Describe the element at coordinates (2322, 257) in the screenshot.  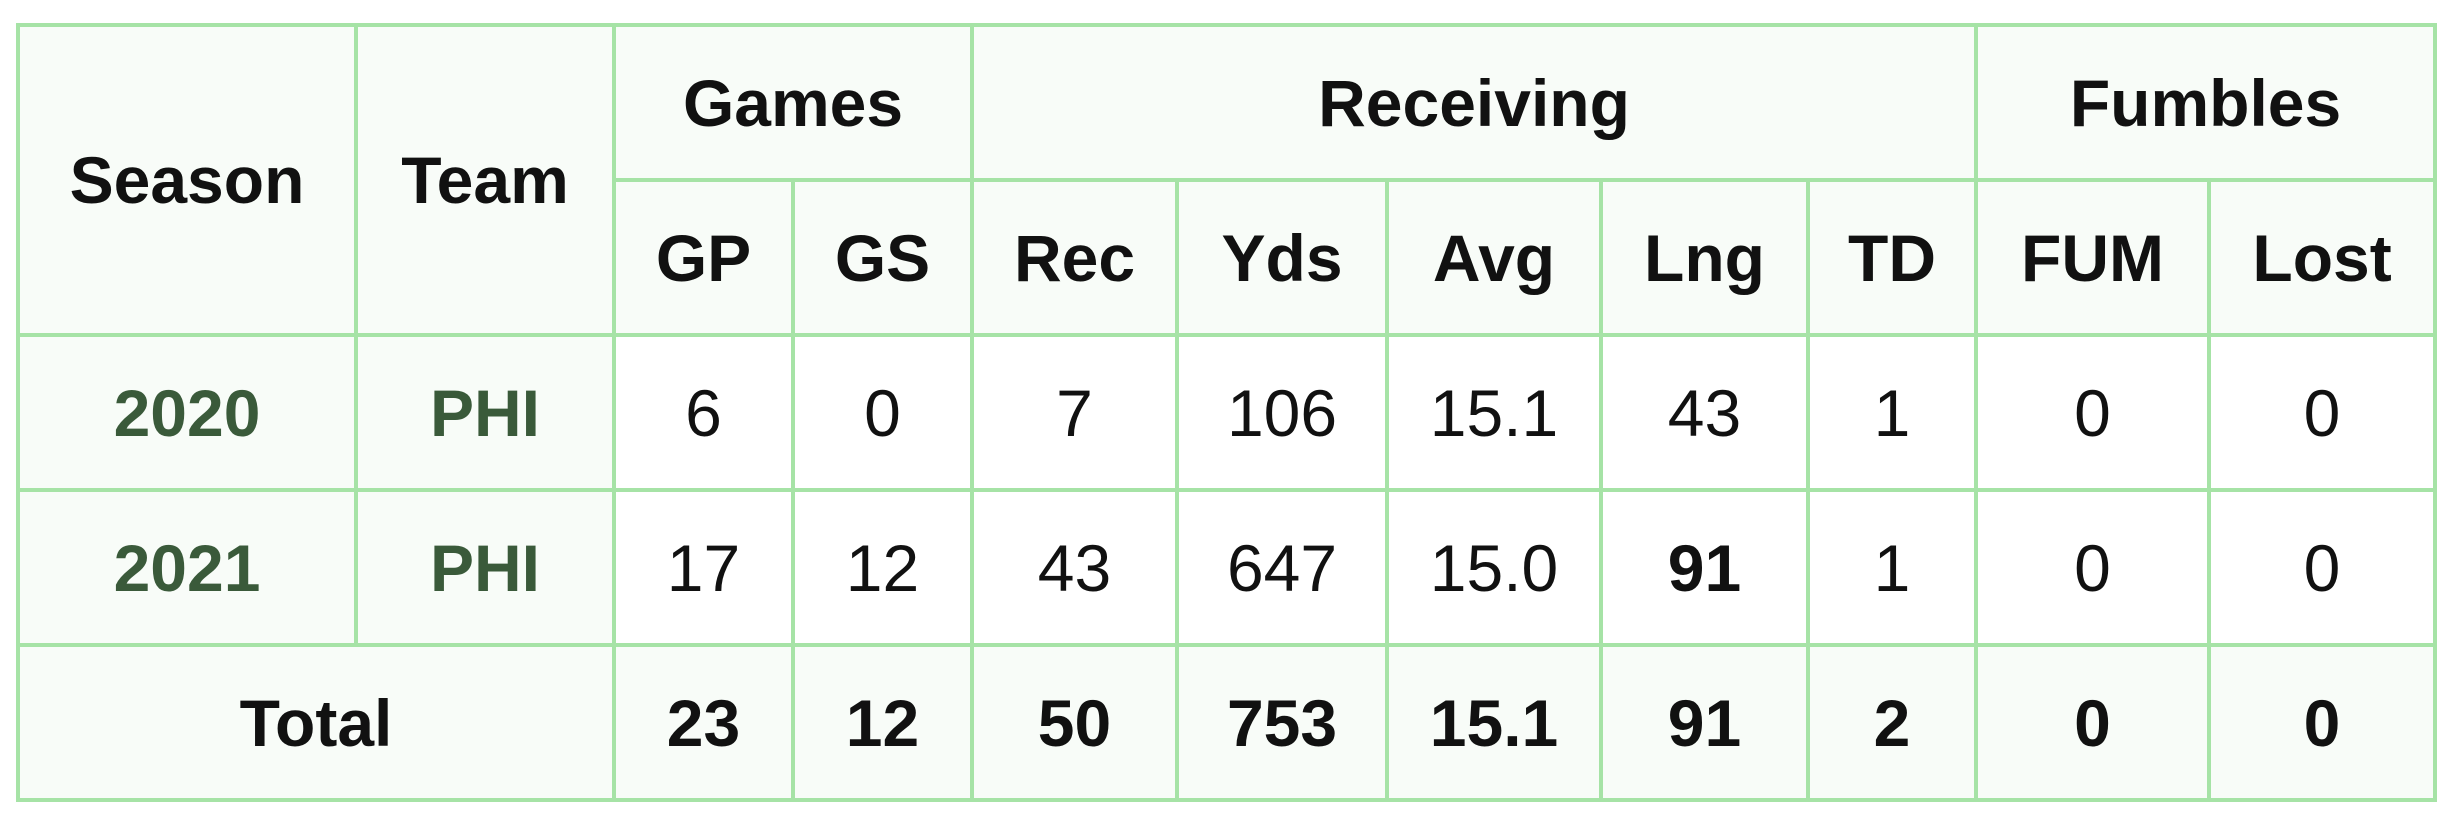
I see `header-column: Lost` at that location.